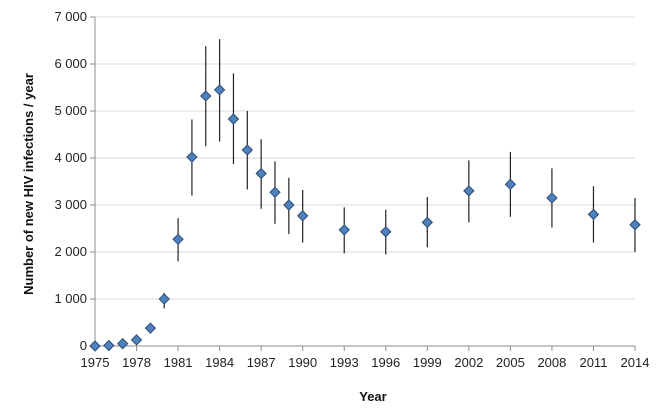 Image resolution: width=666 pixels, height=410 pixels. What do you see at coordinates (593, 362) in the screenshot?
I see `x-tick-label: 2011` at bounding box center [593, 362].